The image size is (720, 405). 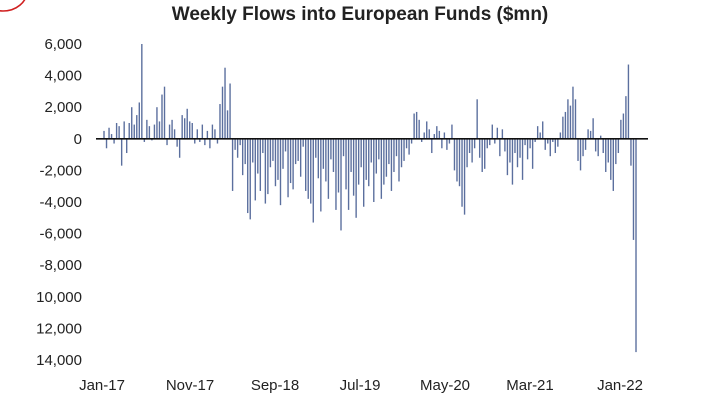 I want to click on y-tick-label: -4,000, so click(x=60, y=202).